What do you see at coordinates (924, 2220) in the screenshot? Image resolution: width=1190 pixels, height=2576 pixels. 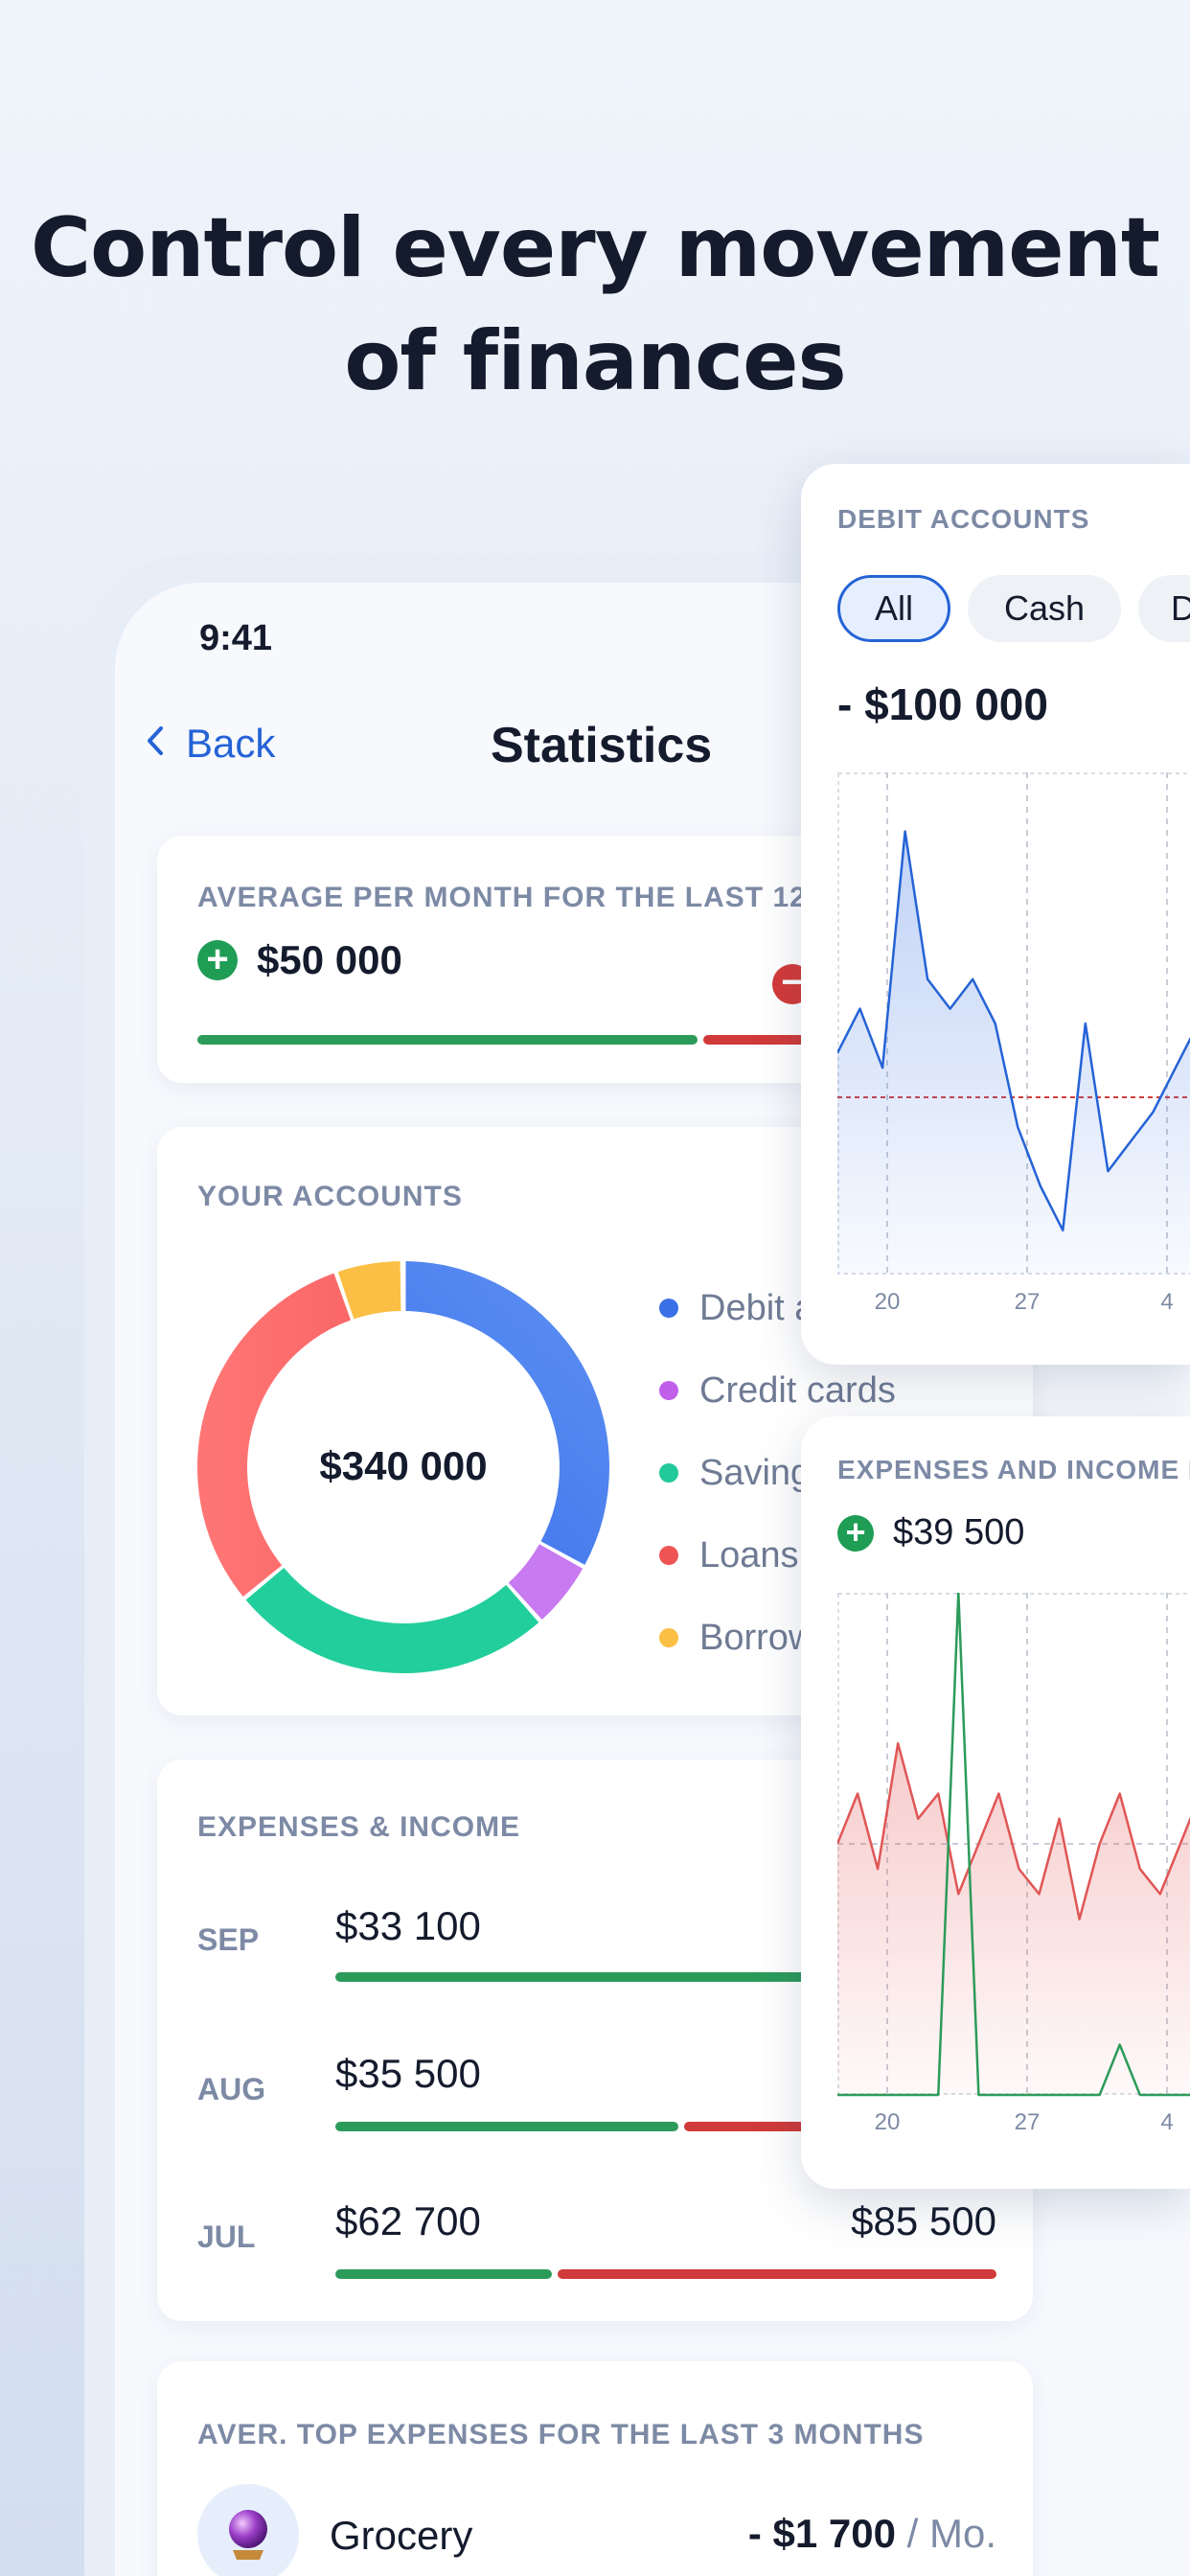 I see `month-expense-jul: $85 500` at bounding box center [924, 2220].